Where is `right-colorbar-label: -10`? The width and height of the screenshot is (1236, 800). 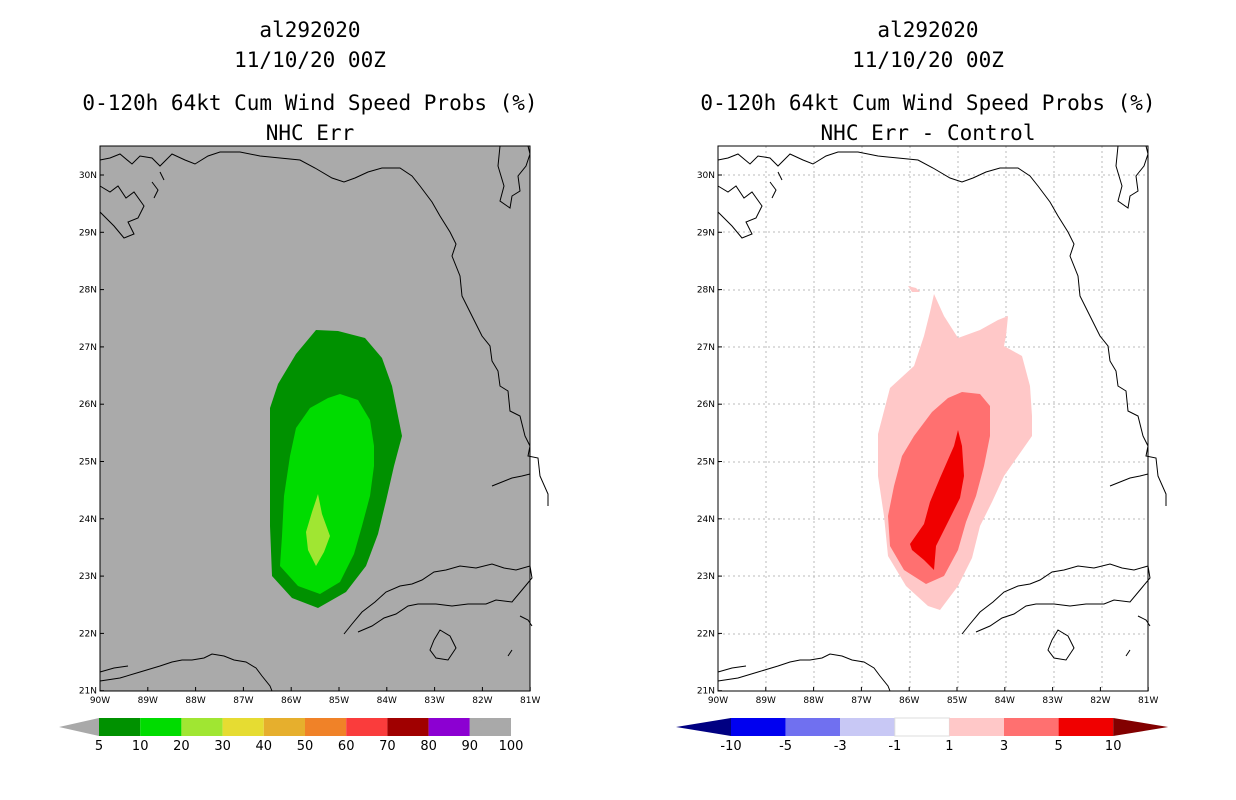 right-colorbar-label: -10 is located at coordinates (730, 746).